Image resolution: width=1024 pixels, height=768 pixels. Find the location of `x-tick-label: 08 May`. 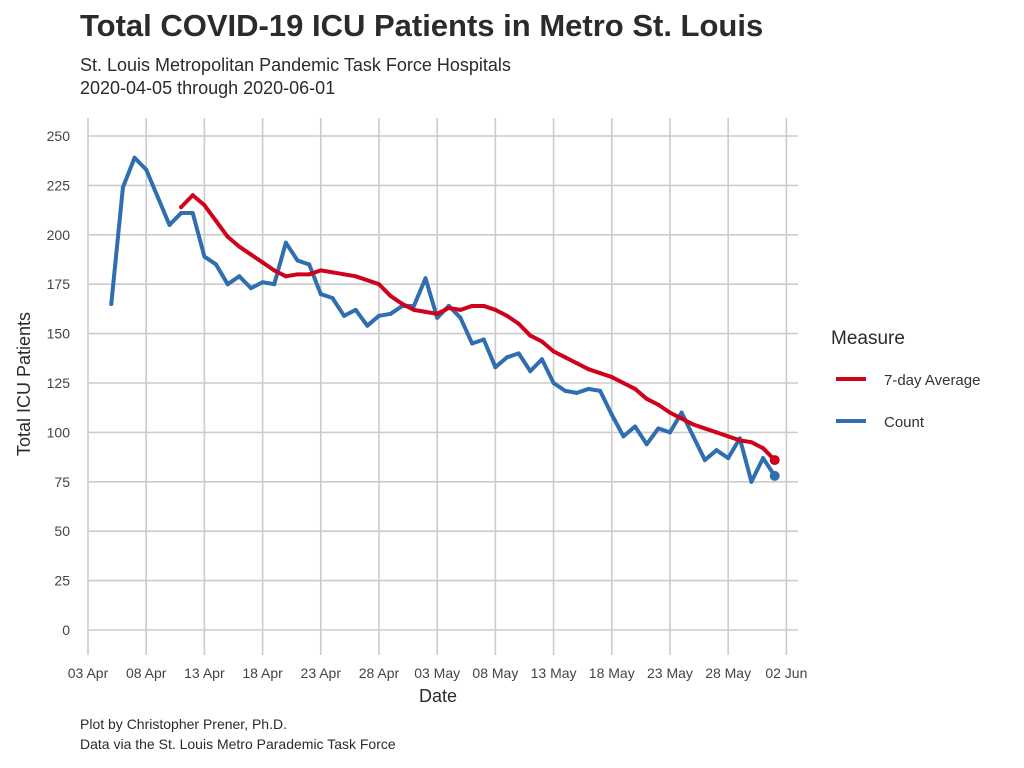

x-tick-label: 08 May is located at coordinates (495, 673).